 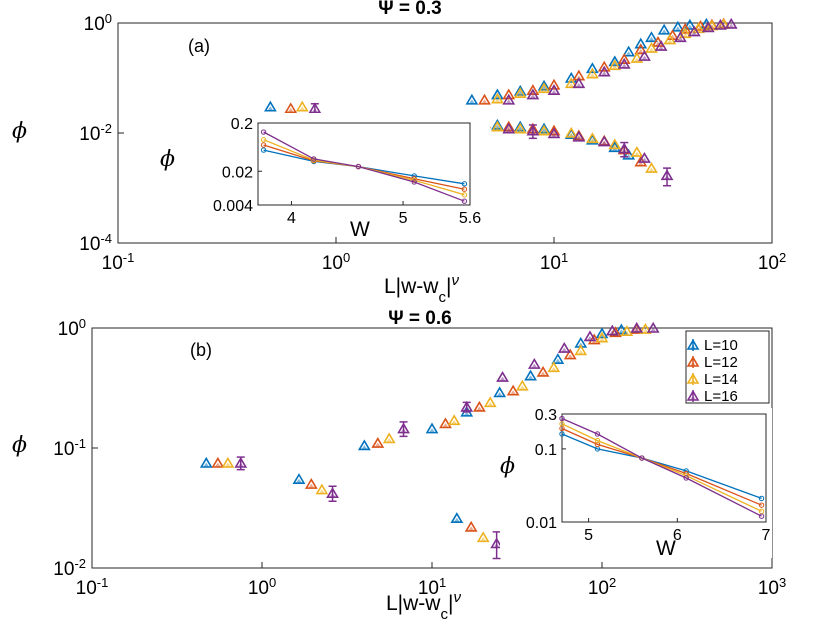 I want to click on panel-a-point-L16-16-fill, so click(x=554, y=135).